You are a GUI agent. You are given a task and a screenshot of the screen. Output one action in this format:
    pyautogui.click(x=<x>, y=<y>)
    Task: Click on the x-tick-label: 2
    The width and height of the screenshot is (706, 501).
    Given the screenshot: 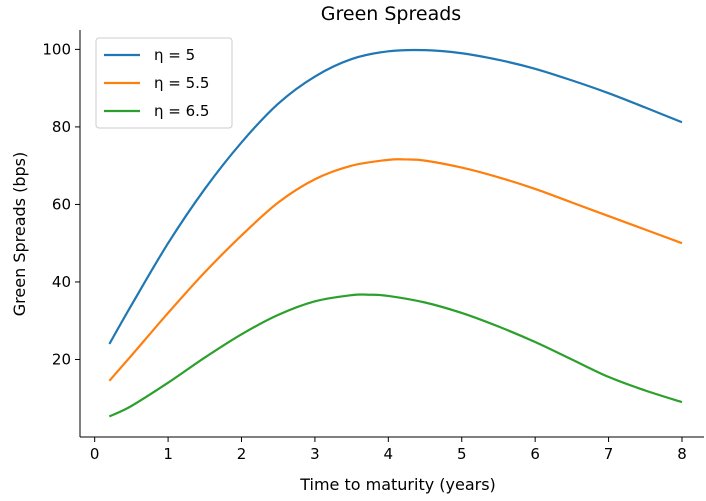 What is the action you would take?
    pyautogui.click(x=242, y=454)
    